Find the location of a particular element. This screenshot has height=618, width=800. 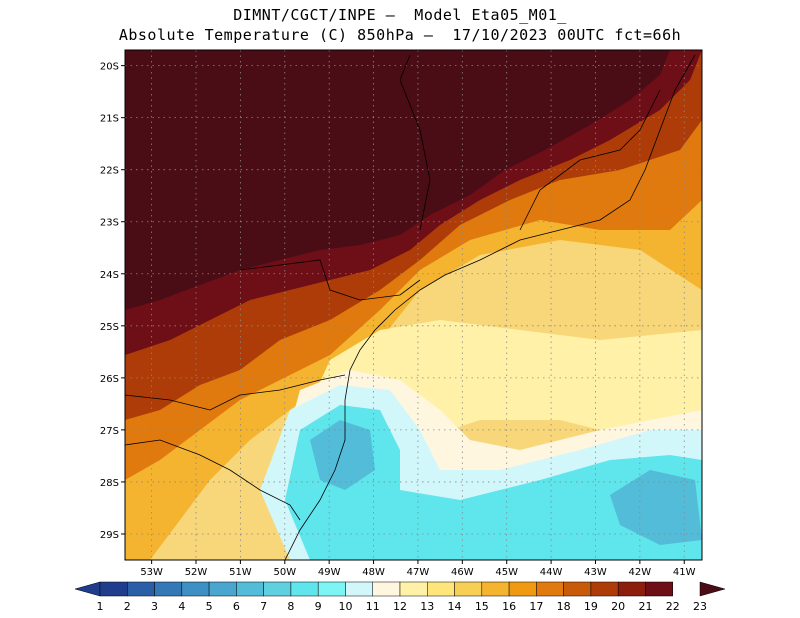

lon-label: 41W is located at coordinates (684, 572).